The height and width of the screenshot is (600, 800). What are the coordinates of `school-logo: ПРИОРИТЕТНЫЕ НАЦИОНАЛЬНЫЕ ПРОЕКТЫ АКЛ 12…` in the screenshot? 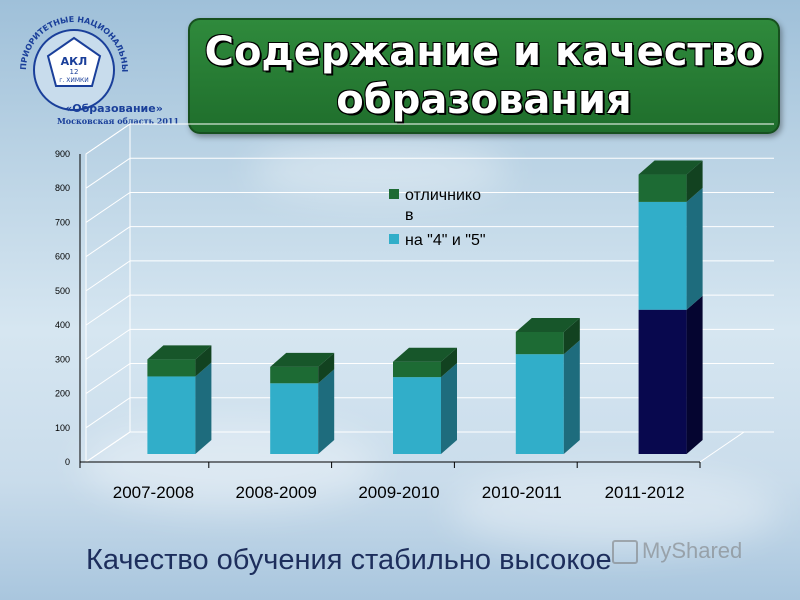 It's located at (96, 67).